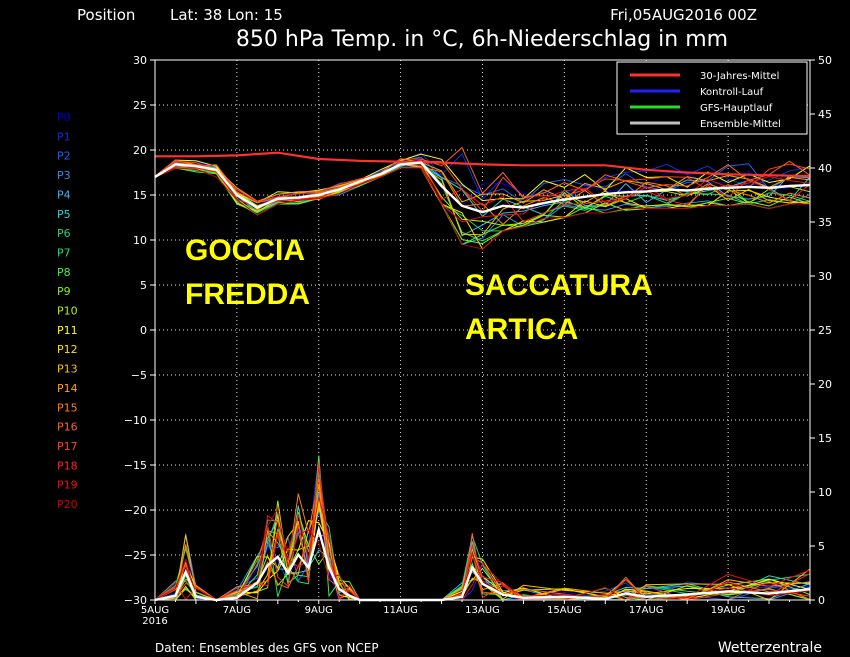  What do you see at coordinates (64, 291) in the screenshot?
I see `member-label: P9` at bounding box center [64, 291].